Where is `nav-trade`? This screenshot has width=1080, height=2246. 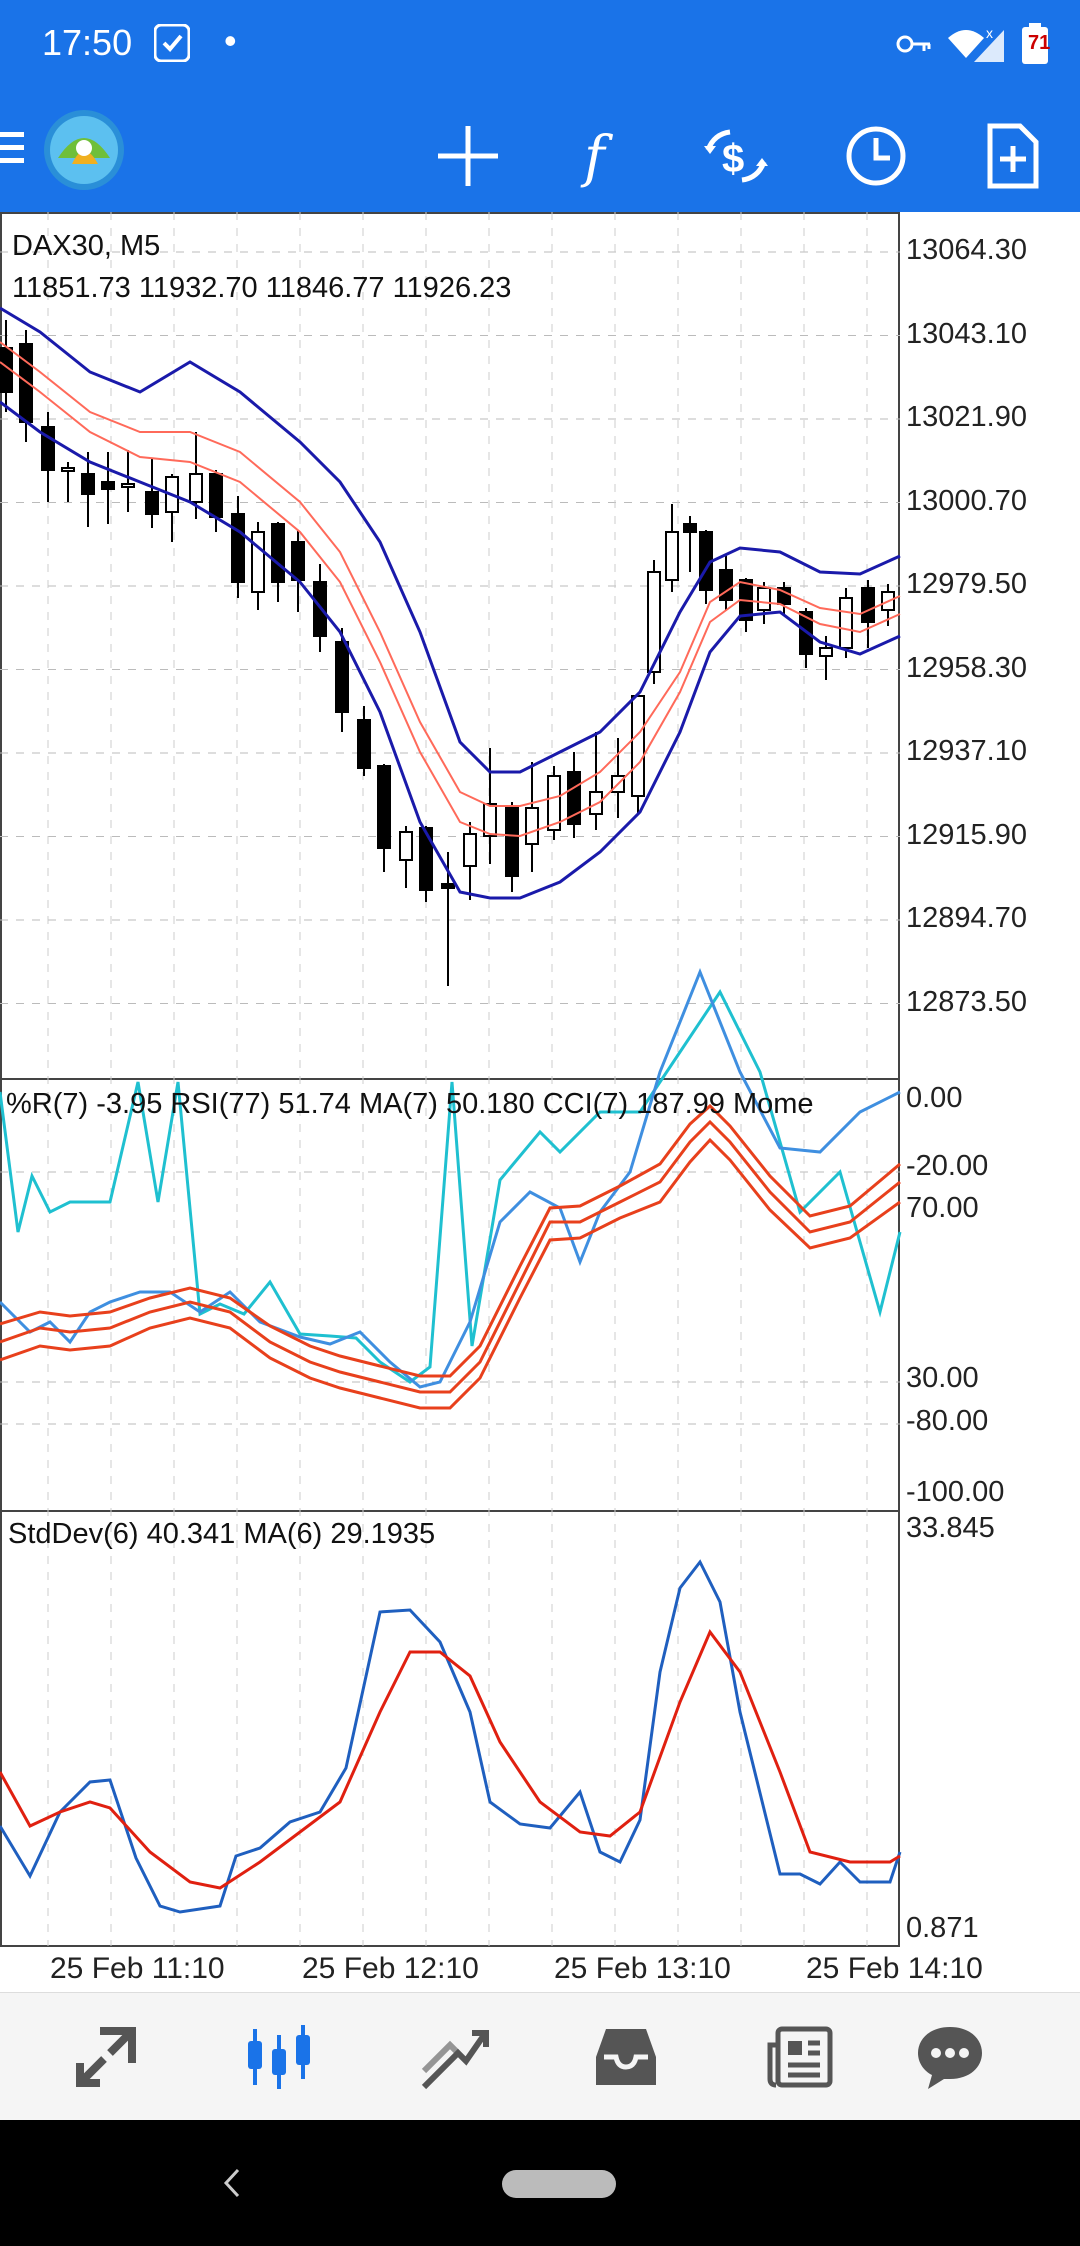
nav-trade is located at coordinates (454, 2057).